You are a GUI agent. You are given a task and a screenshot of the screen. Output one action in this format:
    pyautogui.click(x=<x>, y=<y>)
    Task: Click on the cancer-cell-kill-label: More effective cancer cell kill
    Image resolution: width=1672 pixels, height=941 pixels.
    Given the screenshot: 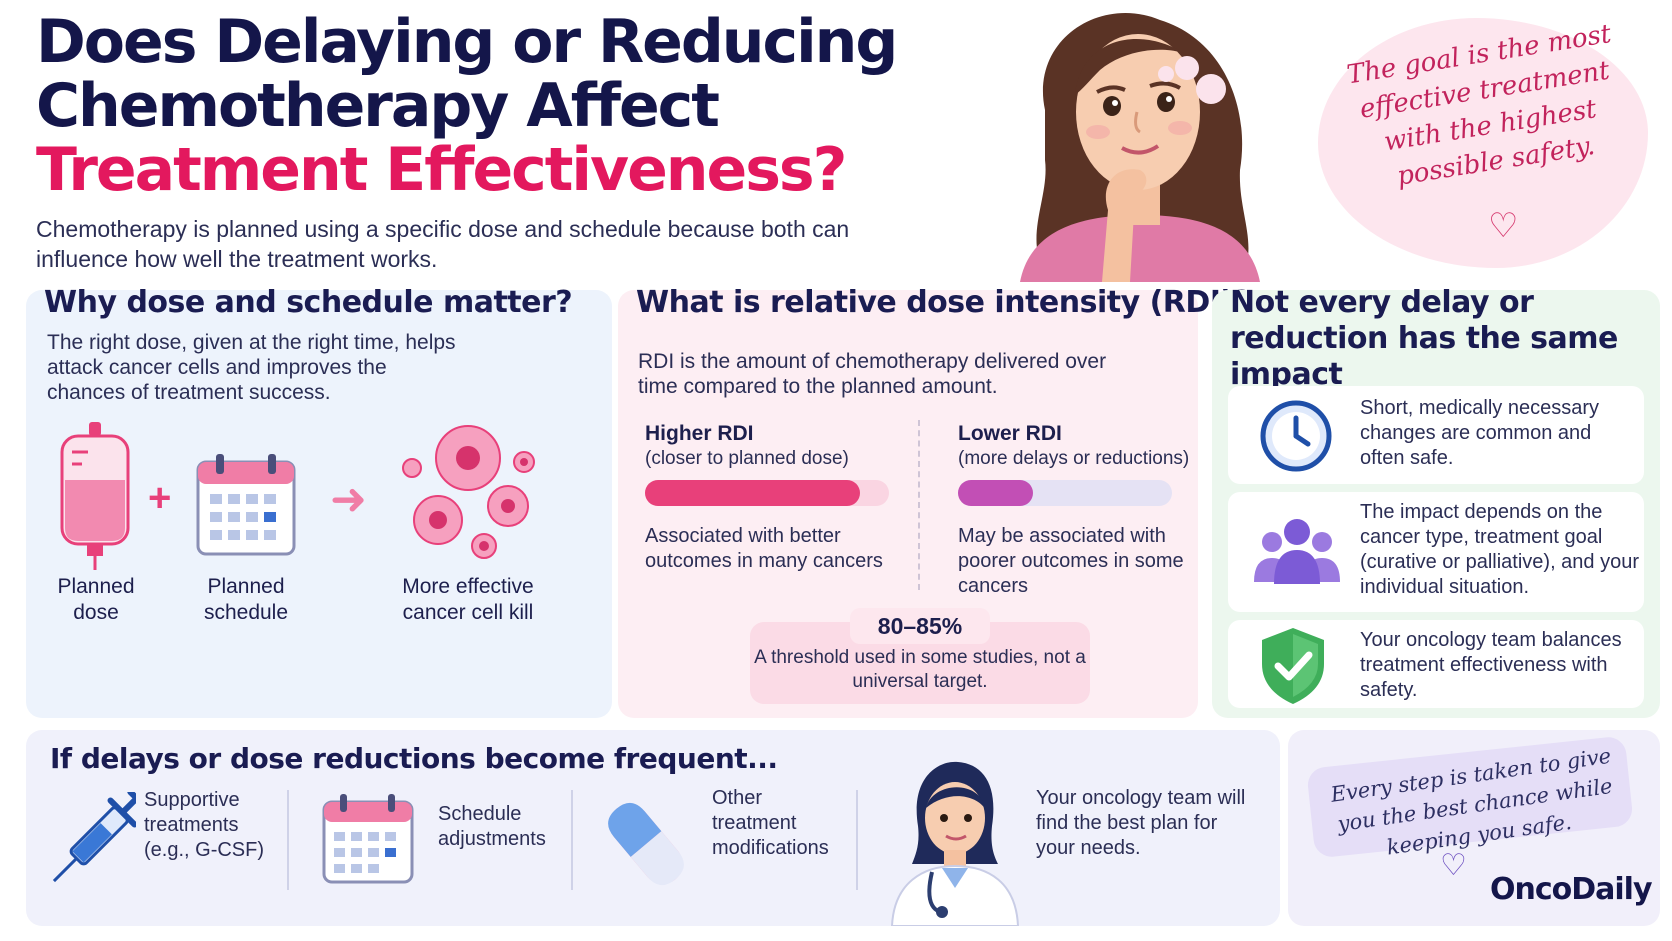 What is the action you would take?
    pyautogui.click(x=468, y=599)
    